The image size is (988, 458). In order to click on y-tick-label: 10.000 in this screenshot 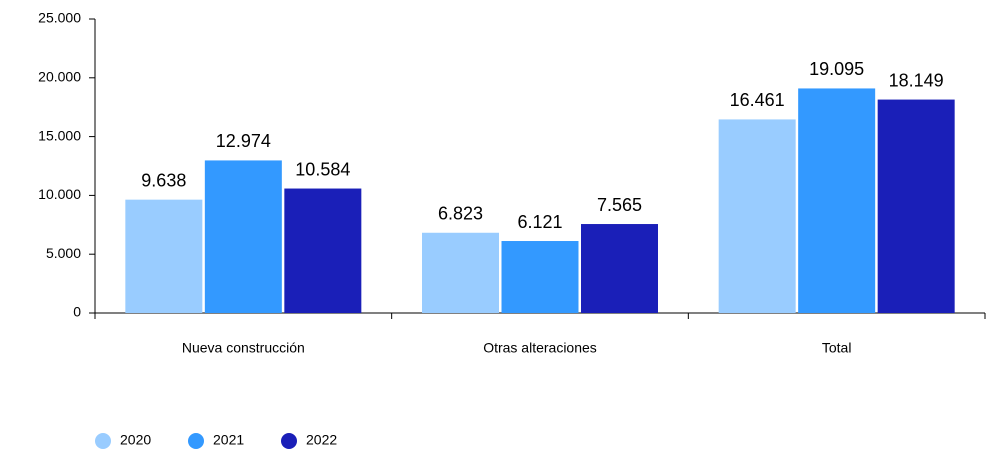, I will do `click(59, 194)`.